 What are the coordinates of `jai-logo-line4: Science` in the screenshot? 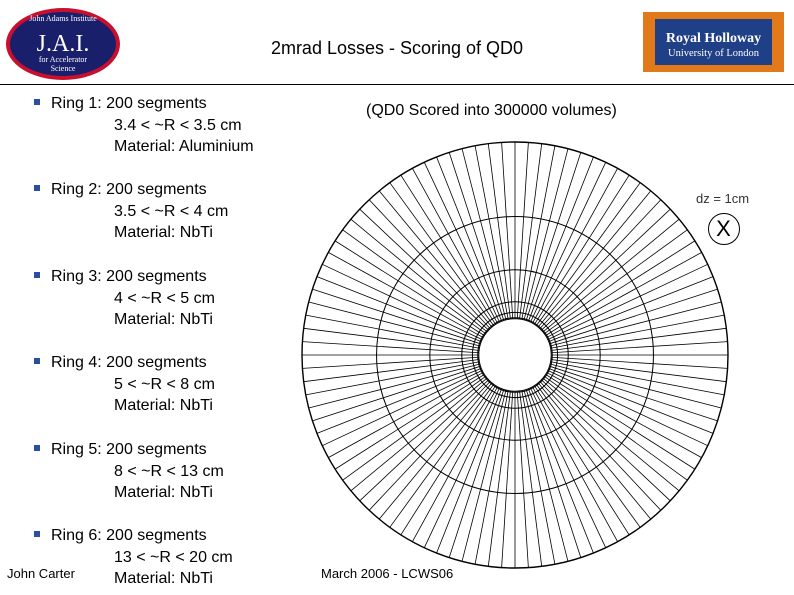 It's located at (63, 68).